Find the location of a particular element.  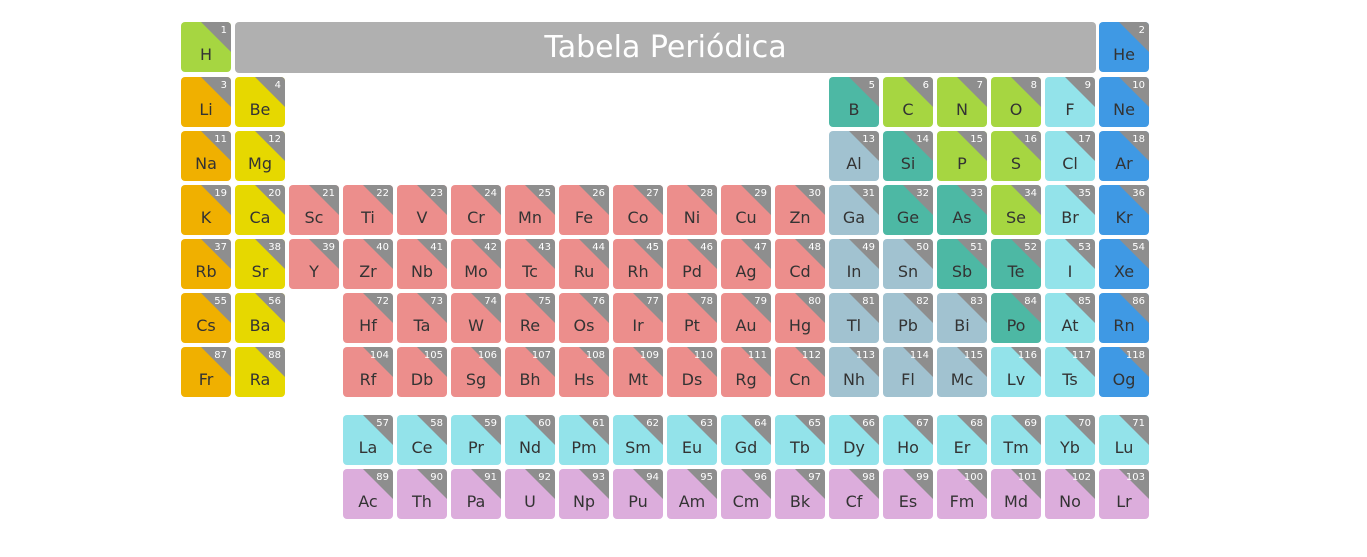

element-cell-cr: 24 Cr is located at coordinates (476, 210).